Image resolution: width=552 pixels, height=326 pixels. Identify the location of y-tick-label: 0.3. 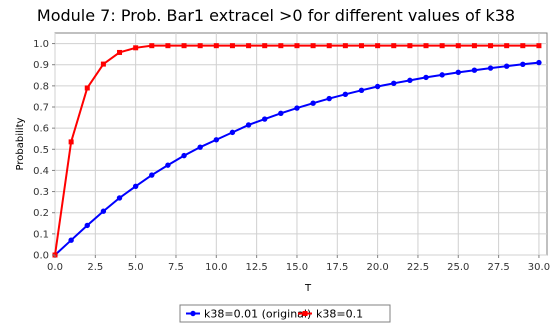
(41, 192).